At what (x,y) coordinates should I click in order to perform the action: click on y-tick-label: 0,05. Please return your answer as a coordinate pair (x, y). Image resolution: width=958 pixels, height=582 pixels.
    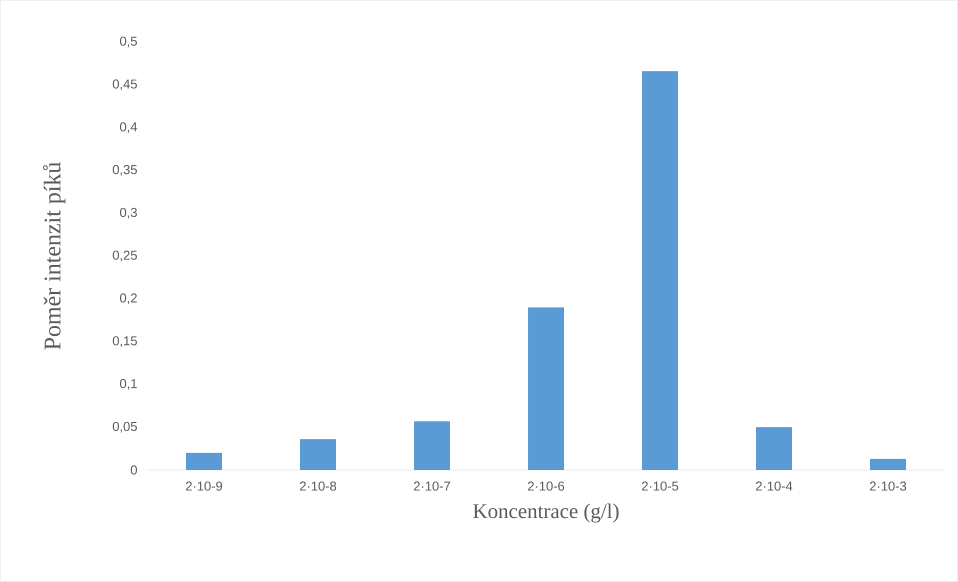
    Looking at the image, I should click on (124, 427).